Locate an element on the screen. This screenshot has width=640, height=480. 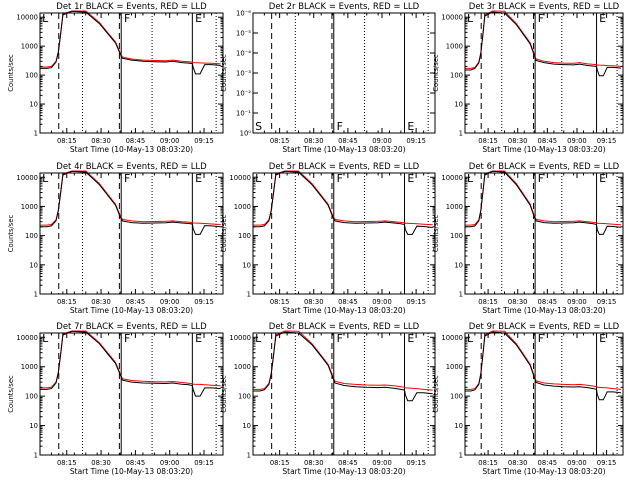
chart-title: Det 5r BLACK = Events, RED = LLD is located at coordinates (344, 167).